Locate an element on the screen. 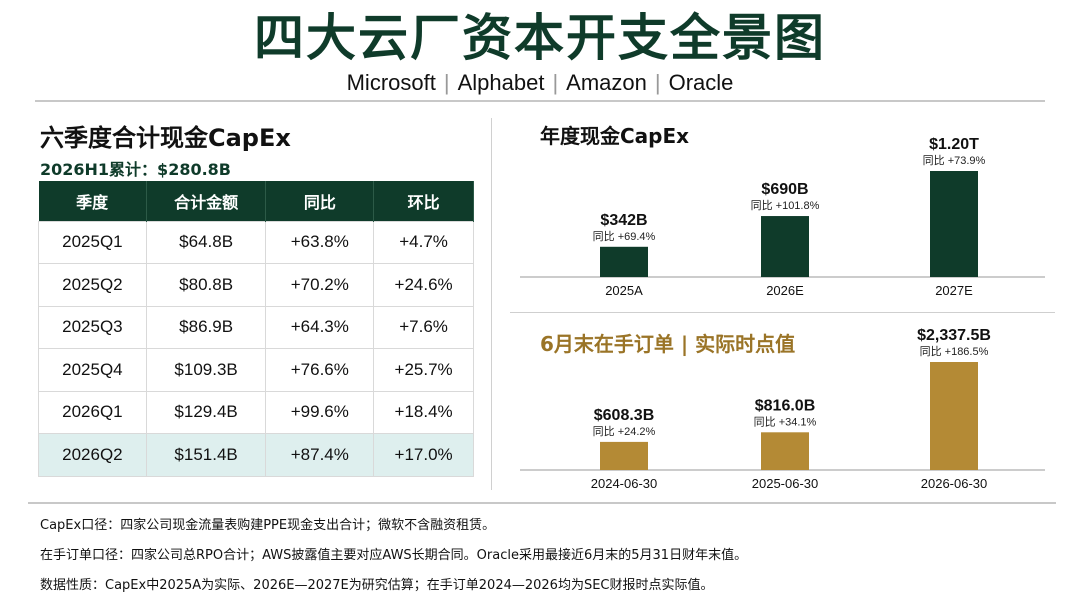 The width and height of the screenshot is (1080, 607). yoy-label: 同比 +101.8% is located at coordinates (785, 205).